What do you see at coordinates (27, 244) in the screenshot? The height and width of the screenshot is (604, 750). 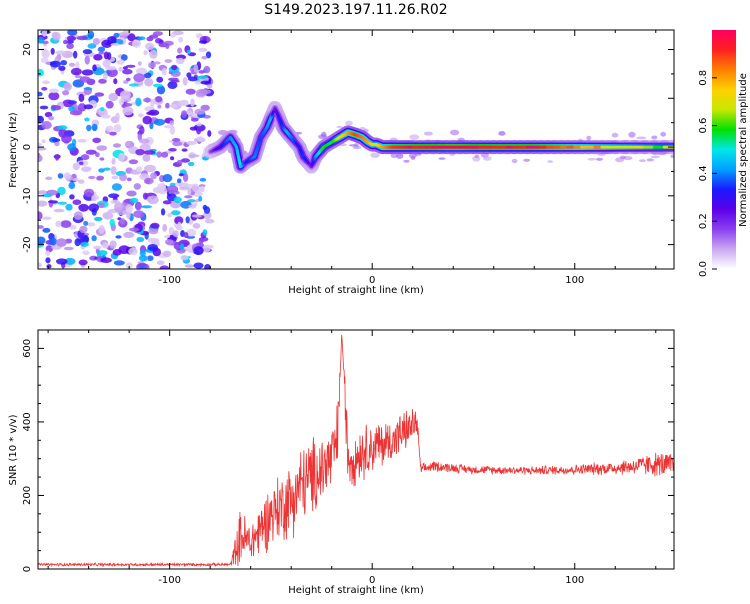 I see `y-tick-label: -20` at bounding box center [27, 244].